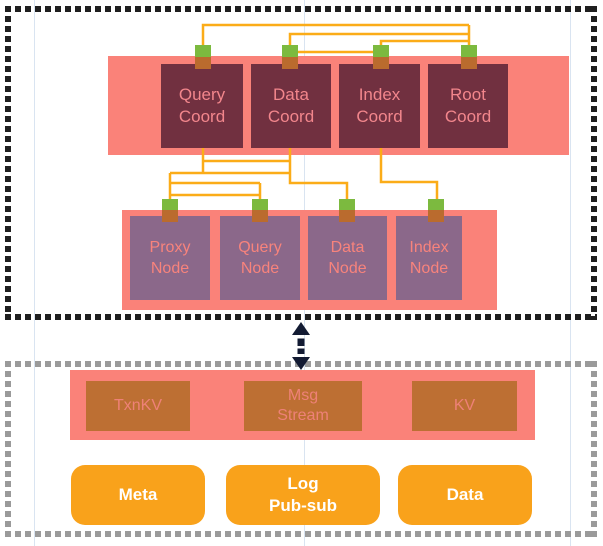  Describe the element at coordinates (303, 395) in the screenshot. I see `storage-service-label: Msg` at that location.